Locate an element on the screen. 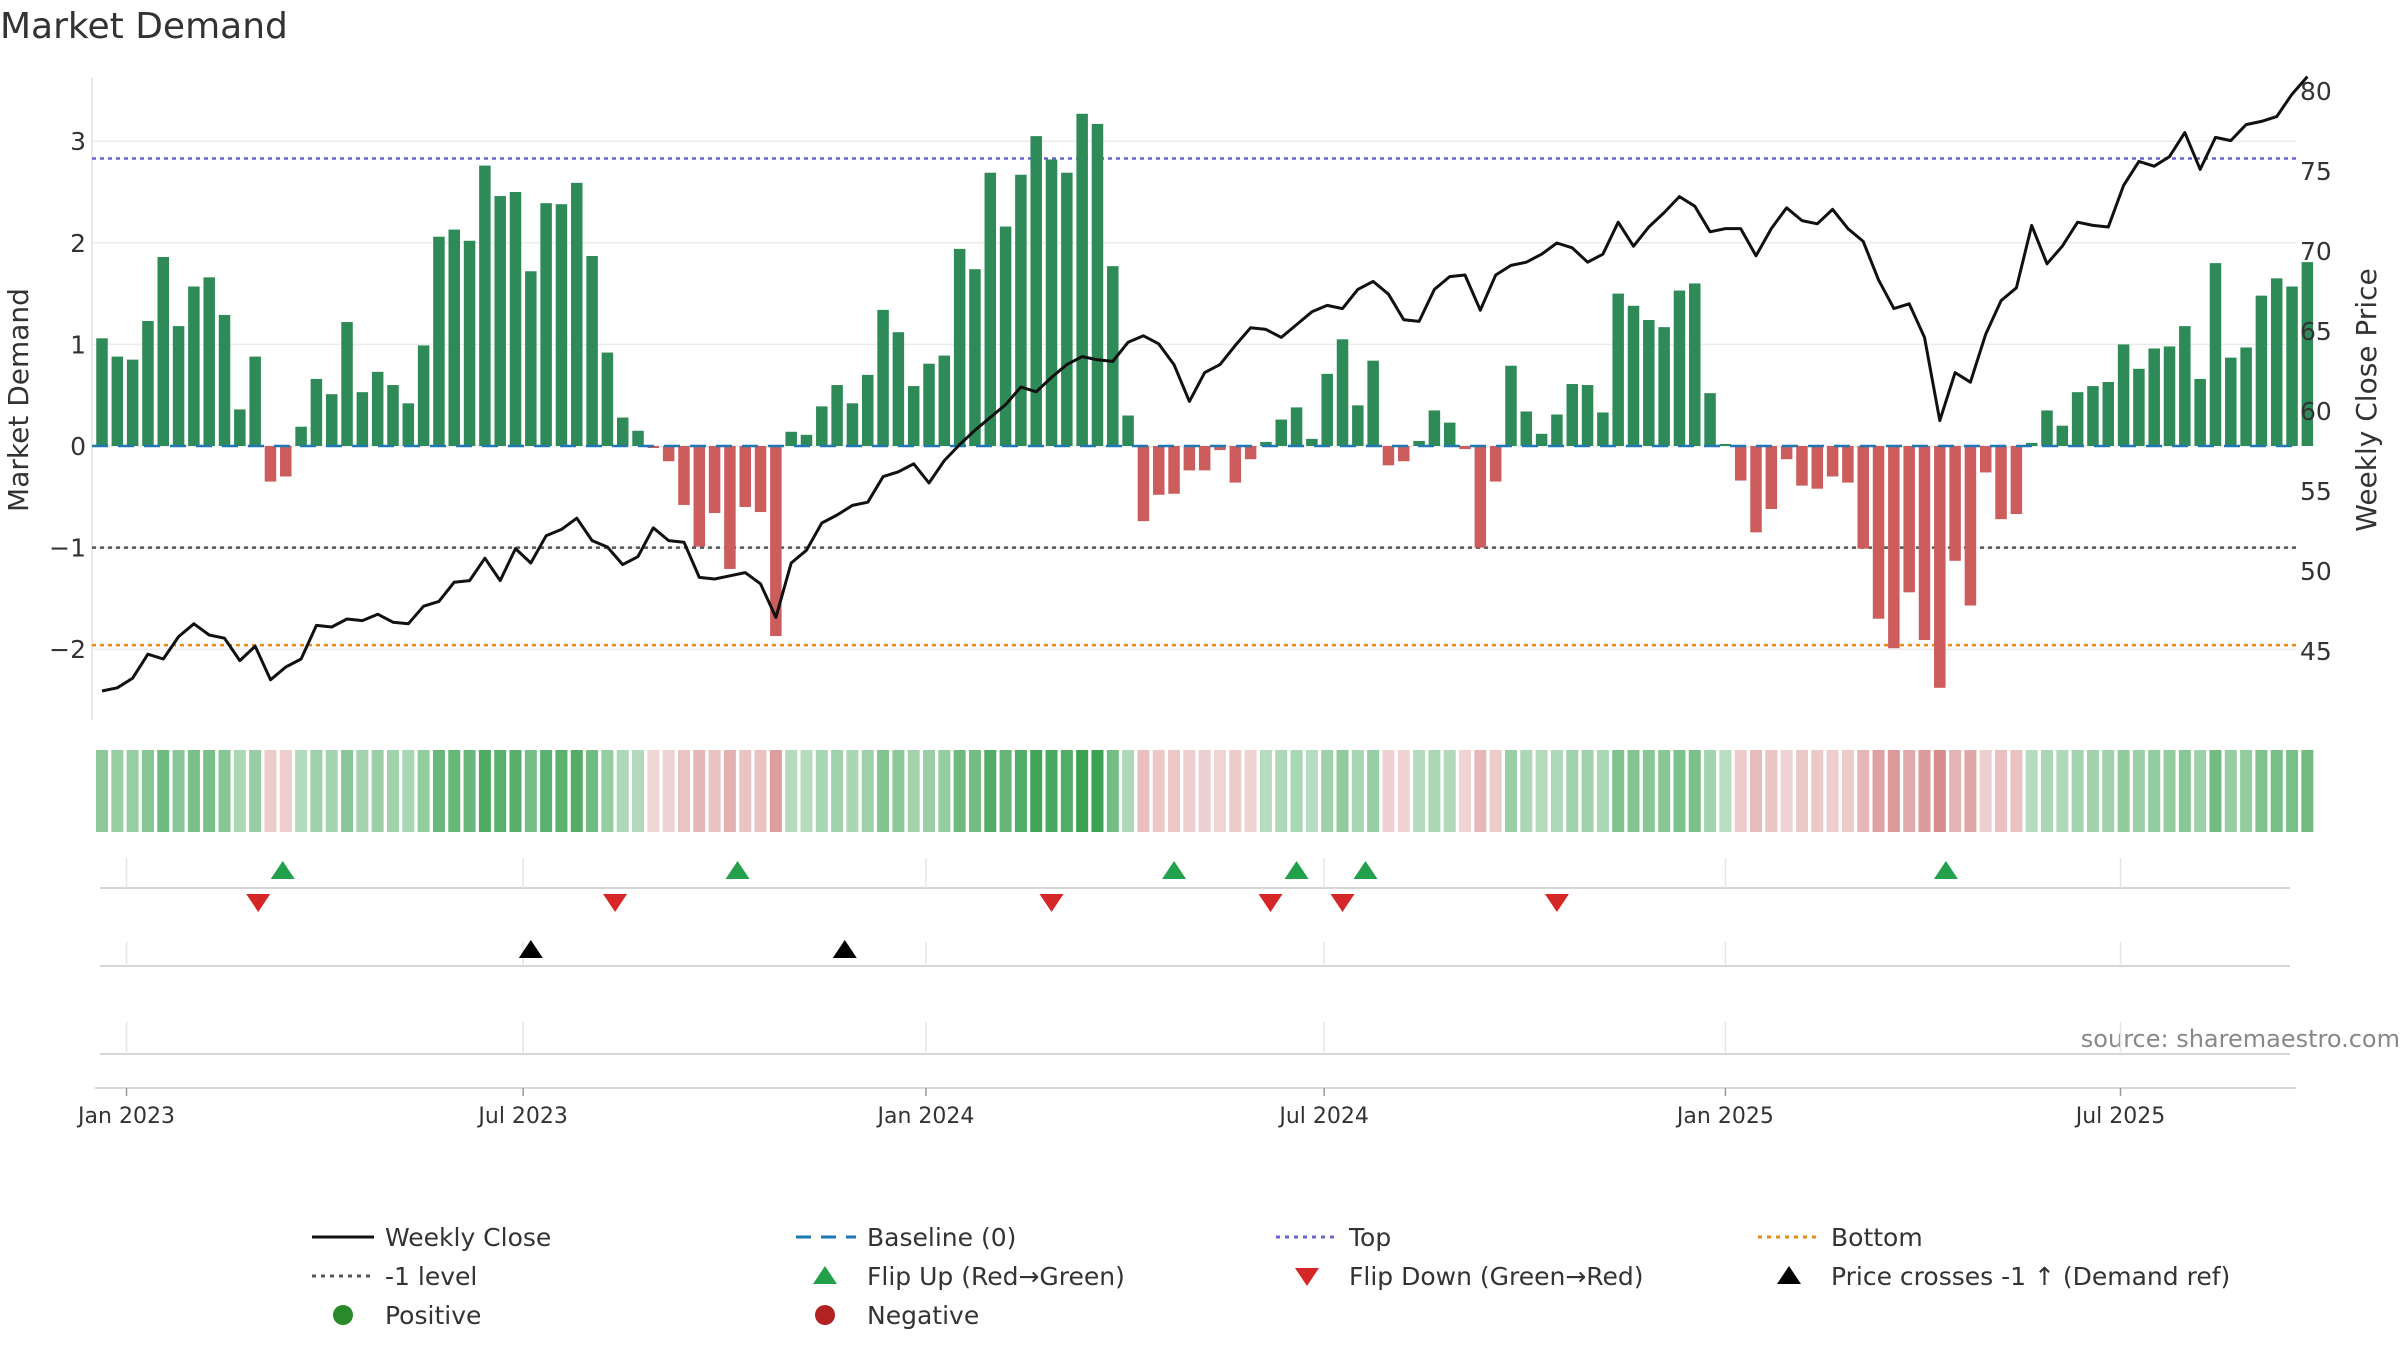 The width and height of the screenshot is (2400, 1350). right-tick-label: 75 is located at coordinates (2316, 171).